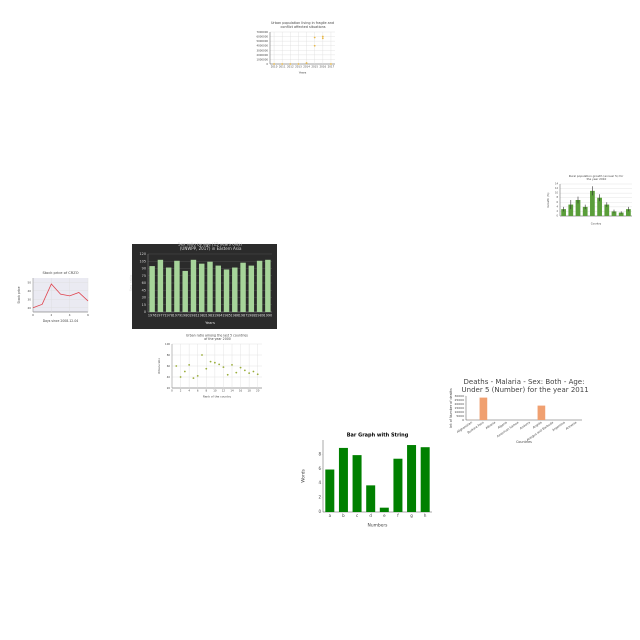  Describe the element at coordinates (131, 282) in the screenshot. I see `y-axis-label: Sex ratio` at that location.